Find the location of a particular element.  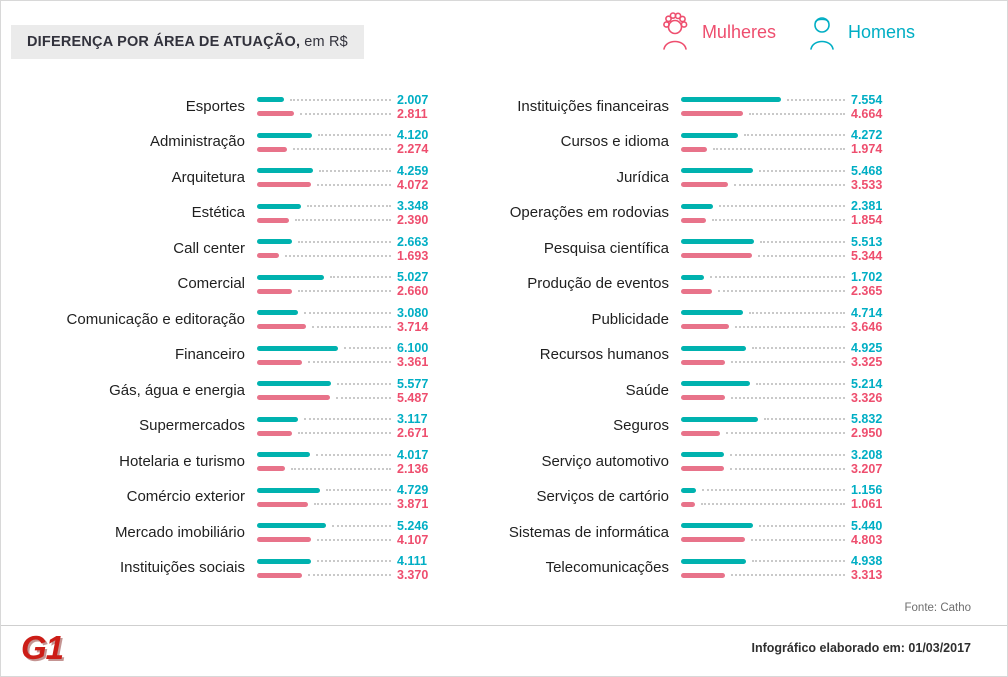

category-label: Pesquisa científica is located at coordinates (606, 248).